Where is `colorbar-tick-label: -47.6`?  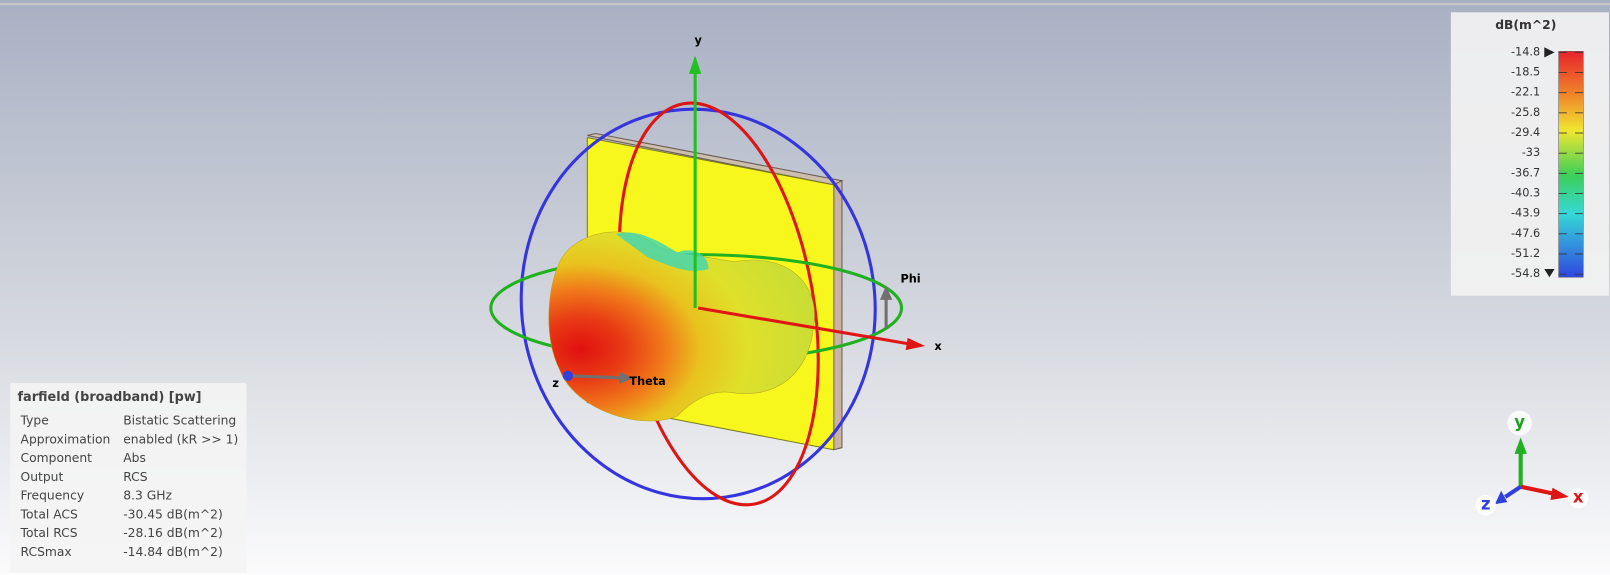 colorbar-tick-label: -47.6 is located at coordinates (1525, 233).